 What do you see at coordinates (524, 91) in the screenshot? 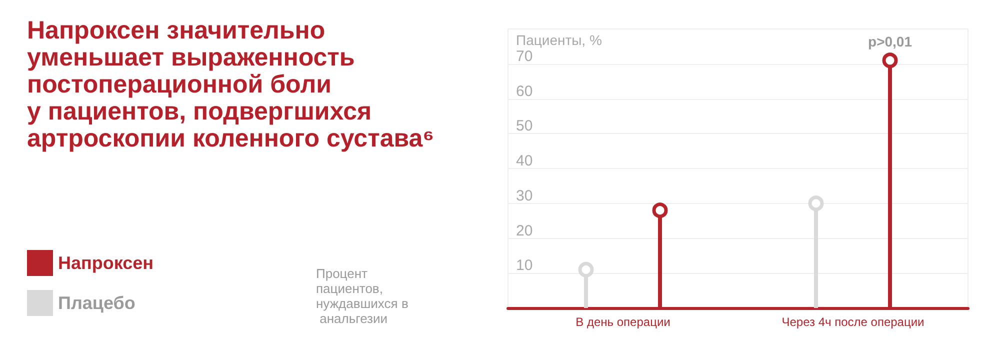
I see `y-tick-label: 60` at bounding box center [524, 91].